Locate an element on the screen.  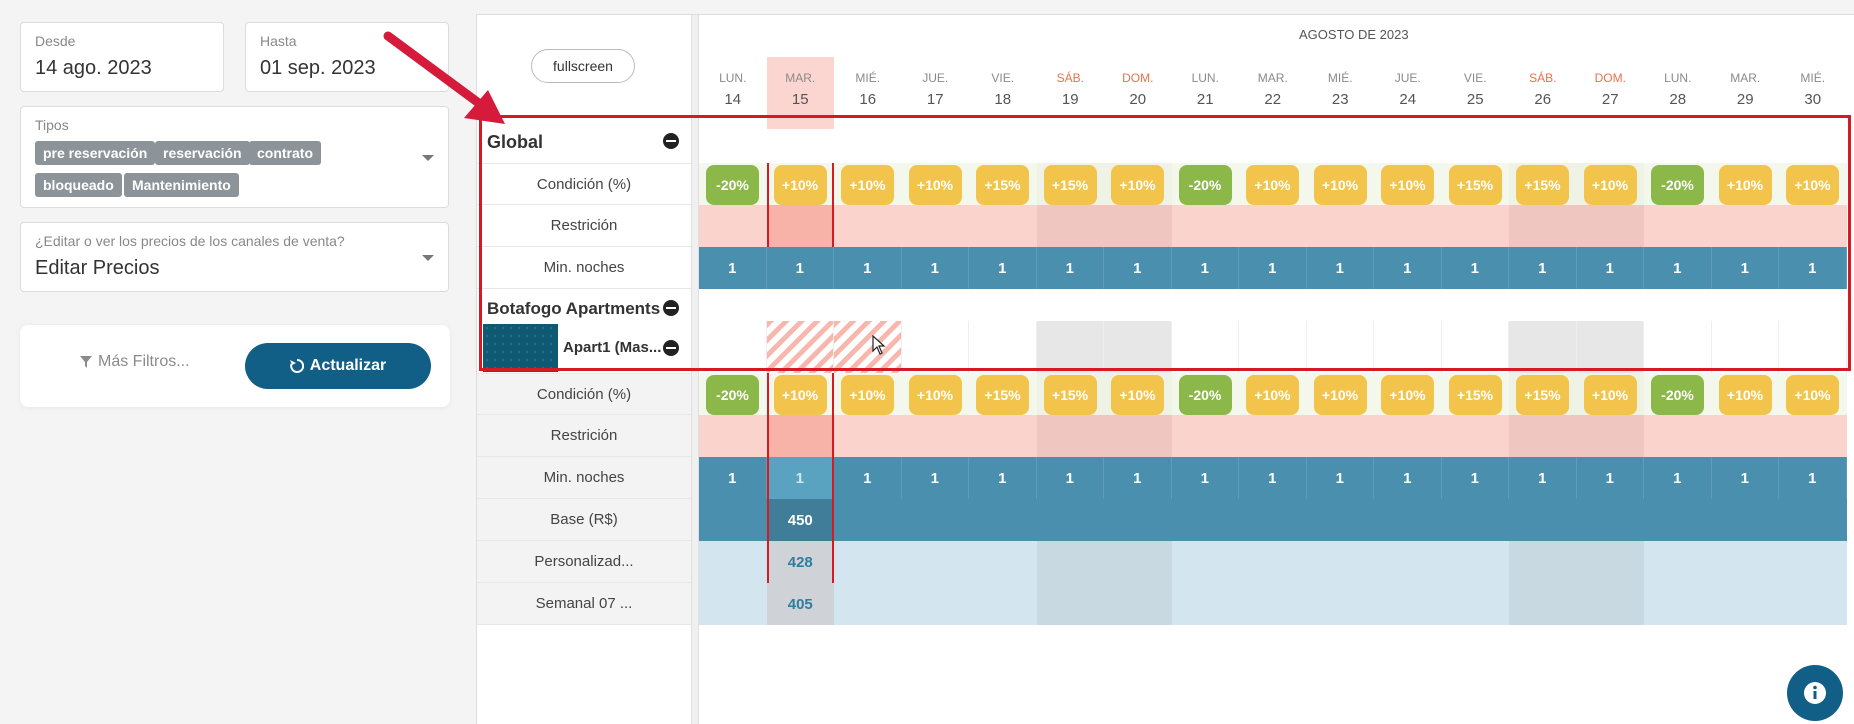
tipo-chip: reservación is located at coordinates (202, 153).